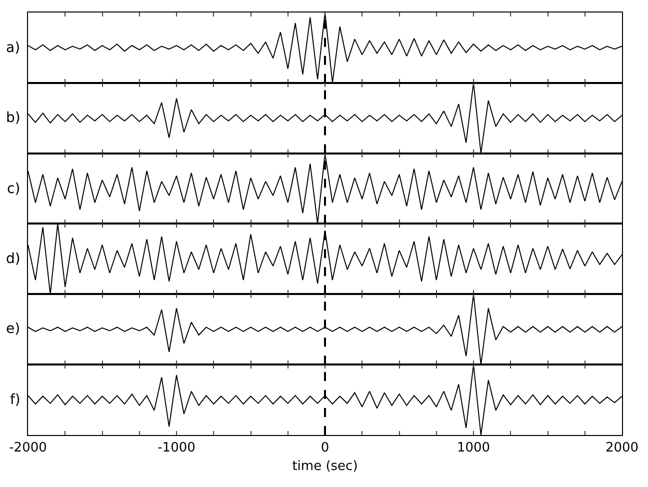  What do you see at coordinates (13, 189) in the screenshot?
I see `text: c)` at bounding box center [13, 189].